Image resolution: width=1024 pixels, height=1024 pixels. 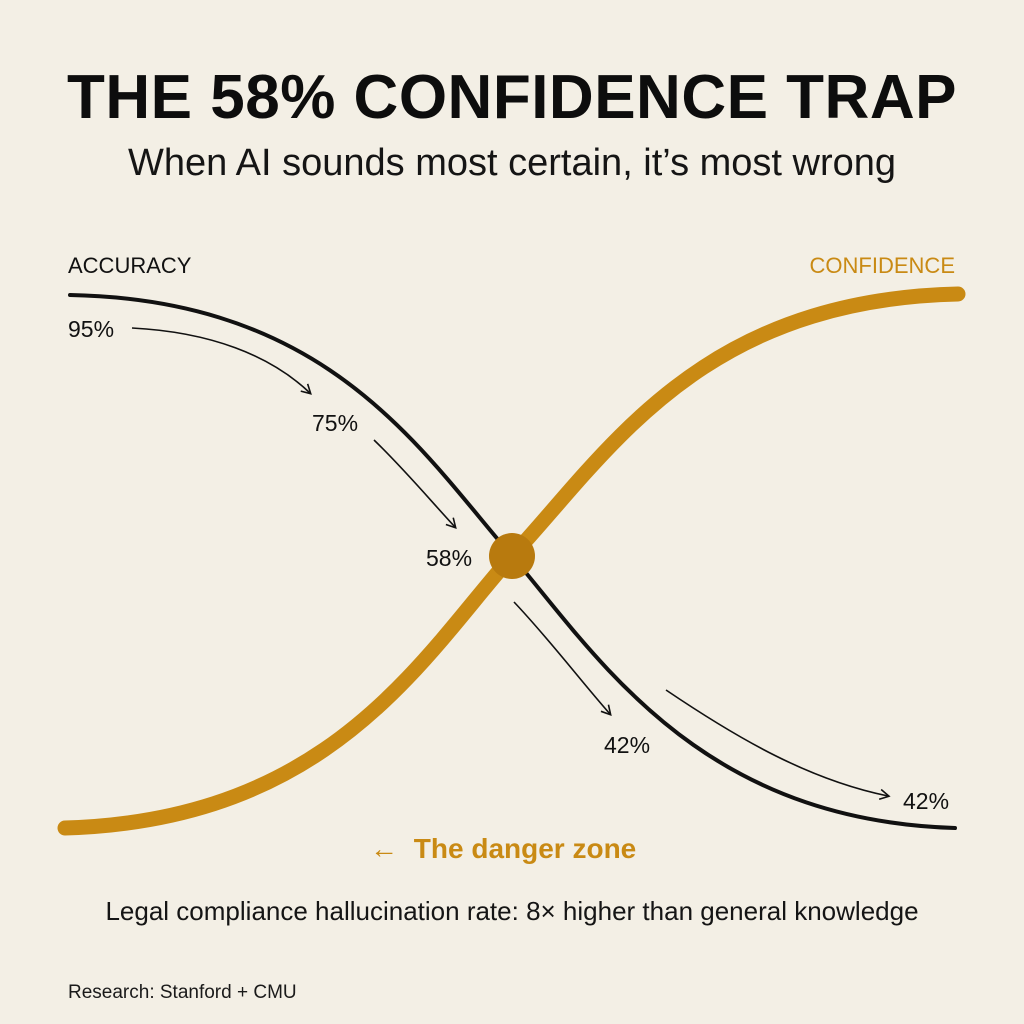 I want to click on annotation-label-95: 95%, so click(x=91, y=329).